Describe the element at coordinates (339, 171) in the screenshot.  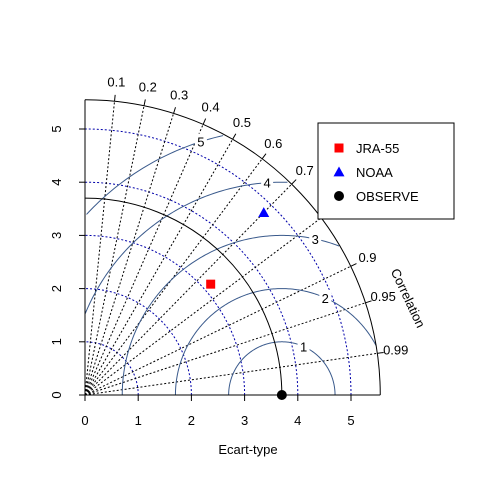
I see `legend-marker-noaa` at that location.